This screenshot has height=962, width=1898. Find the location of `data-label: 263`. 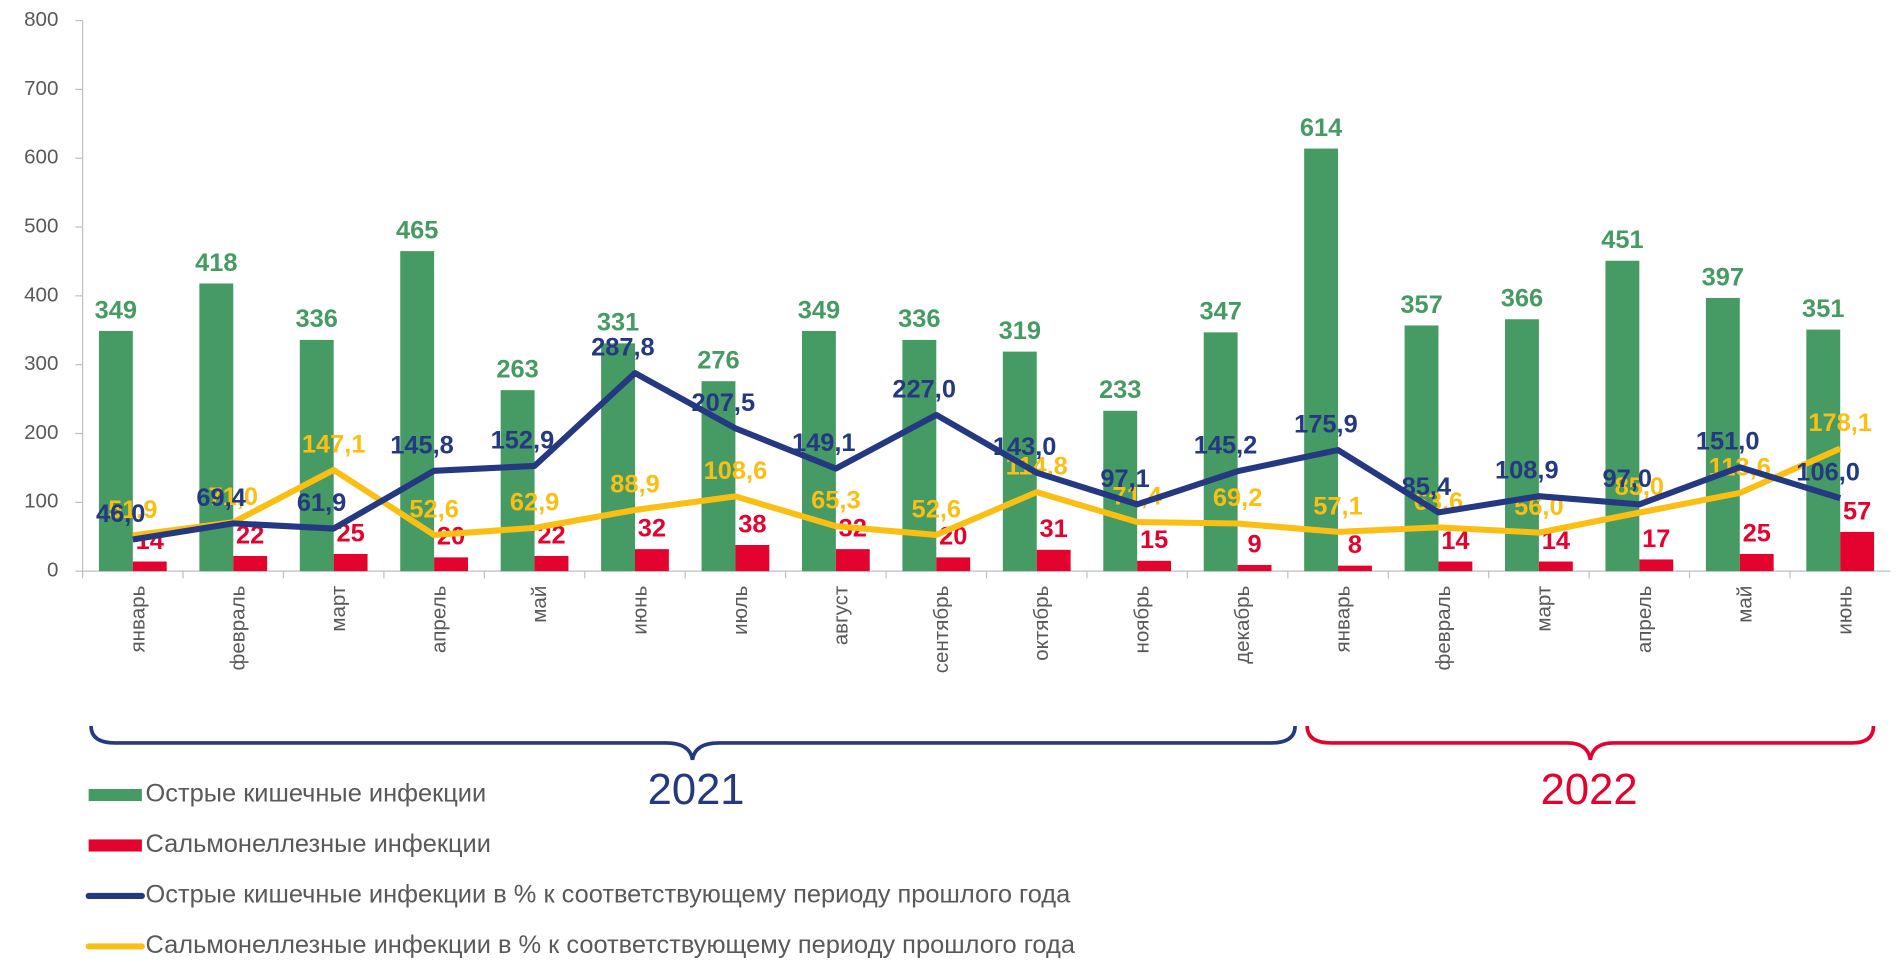

data-label: 263 is located at coordinates (517, 370).